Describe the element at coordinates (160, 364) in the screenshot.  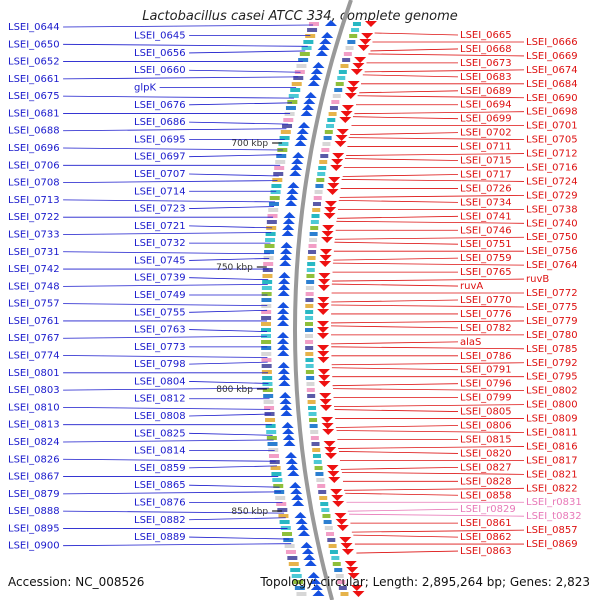
I see `gene-label-left: LSEI_0798` at that location.